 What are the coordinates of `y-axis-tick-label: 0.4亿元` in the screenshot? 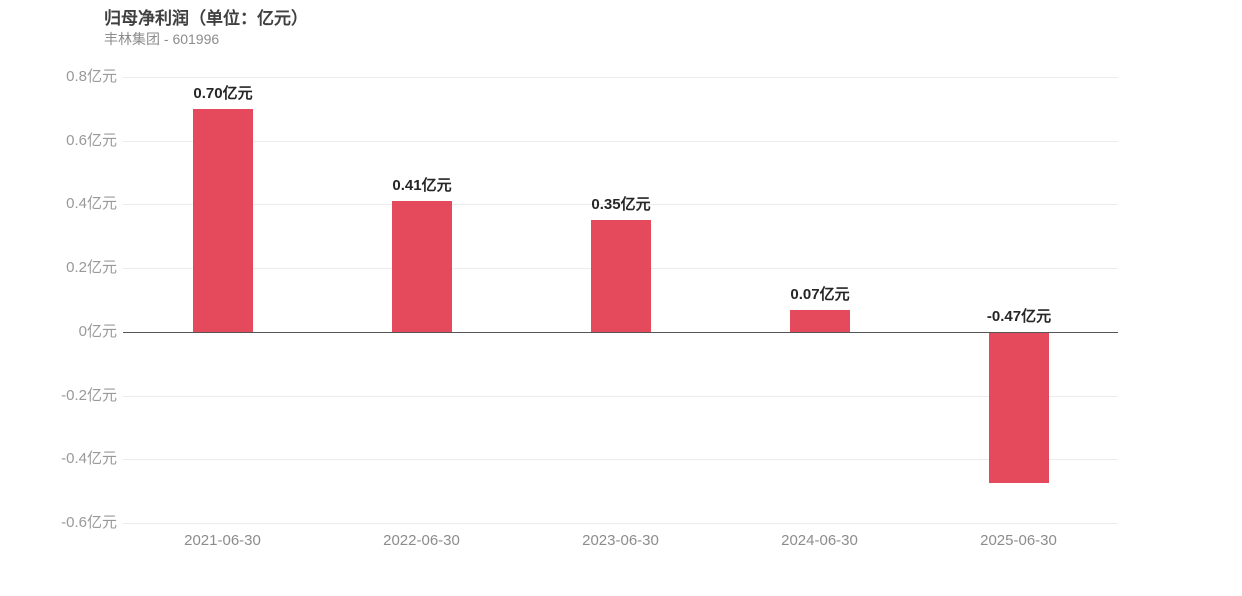 It's located at (91, 203).